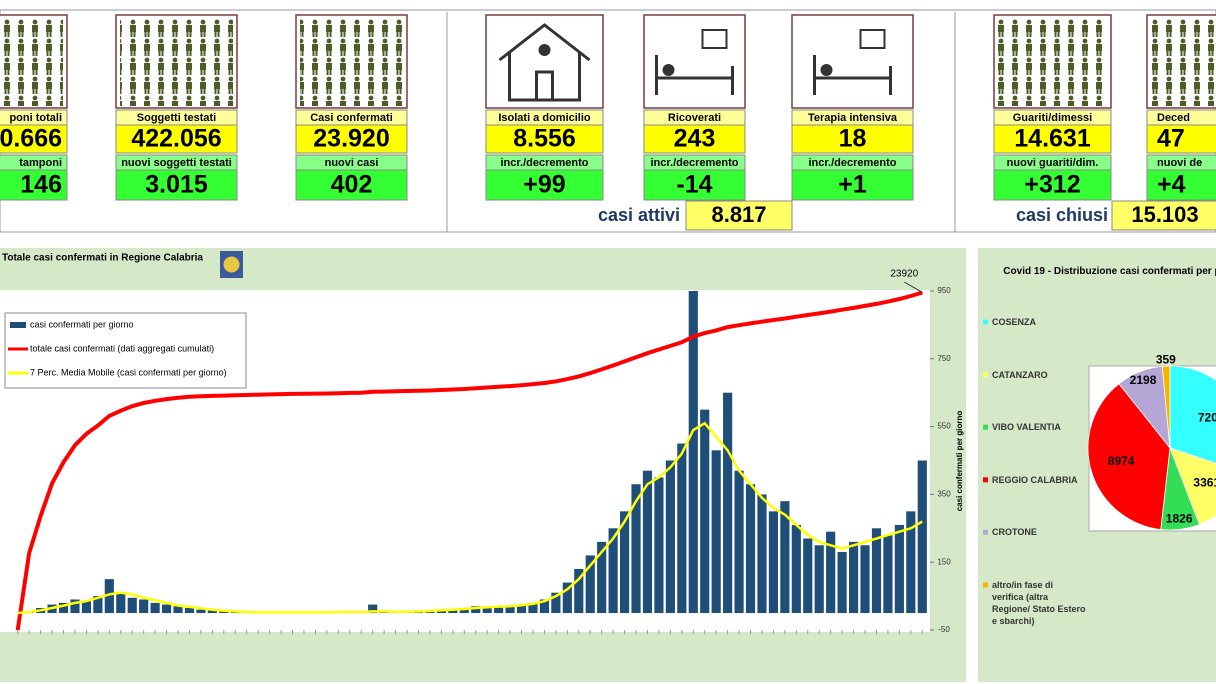 This screenshot has width=1216, height=684. Describe the element at coordinates (176, 163) in the screenshot. I see `tile-sublabel: nuovi soggetti testati` at that location.